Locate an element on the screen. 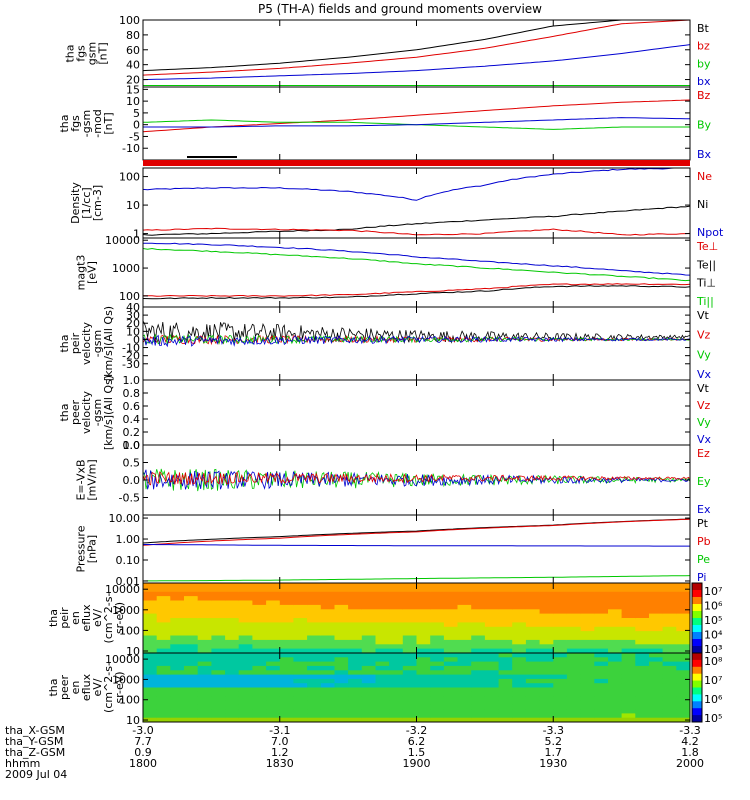 The image size is (750, 800). x-axis-value: 1.8 is located at coordinates (690, 752).